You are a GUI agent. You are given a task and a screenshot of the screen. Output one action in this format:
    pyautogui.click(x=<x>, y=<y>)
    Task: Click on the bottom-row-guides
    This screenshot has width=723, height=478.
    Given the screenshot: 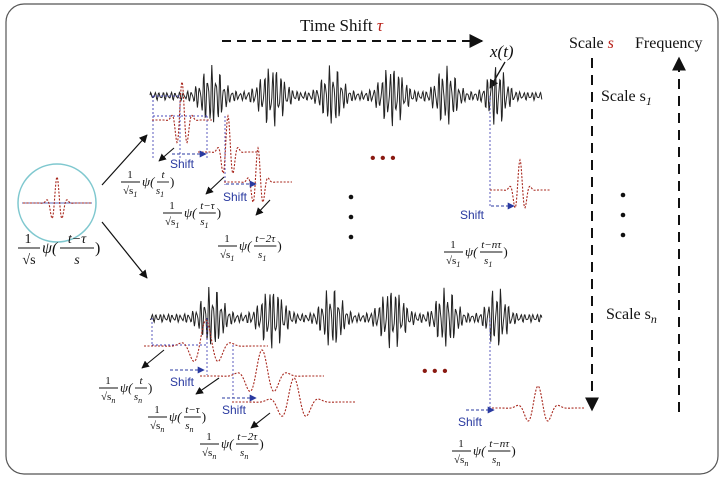 What is the action you would take?
    pyautogui.click(x=321, y=365)
    